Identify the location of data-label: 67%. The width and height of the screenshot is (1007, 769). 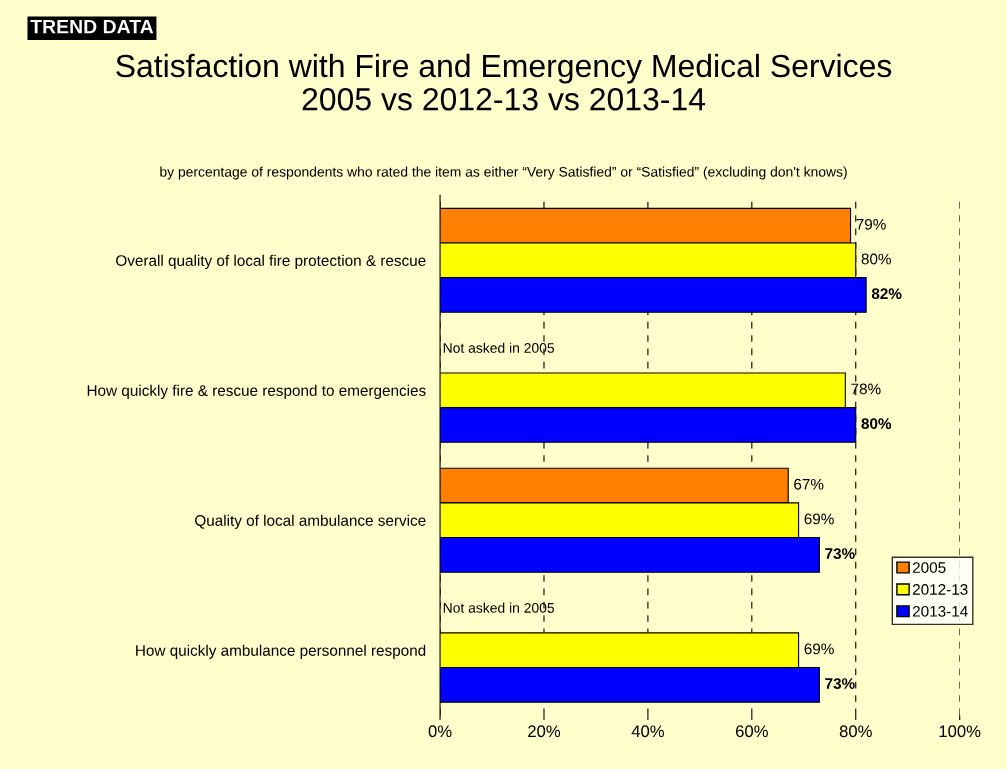
(809, 484).